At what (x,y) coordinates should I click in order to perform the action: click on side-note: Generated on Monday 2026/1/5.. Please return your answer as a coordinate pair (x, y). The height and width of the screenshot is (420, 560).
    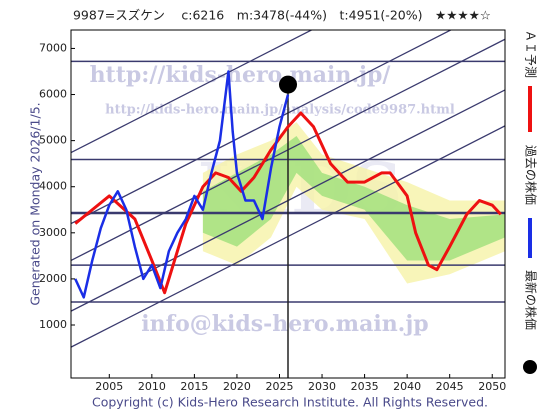
    Looking at the image, I should click on (35, 203).